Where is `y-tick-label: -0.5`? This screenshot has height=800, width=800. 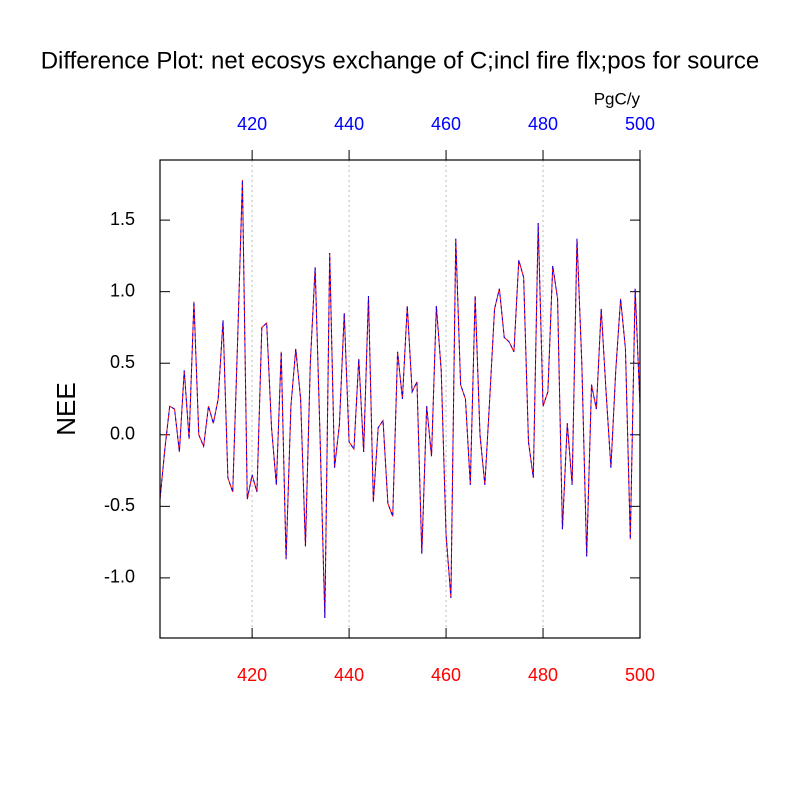
y-tick-label: -0.5 is located at coordinates (119, 505).